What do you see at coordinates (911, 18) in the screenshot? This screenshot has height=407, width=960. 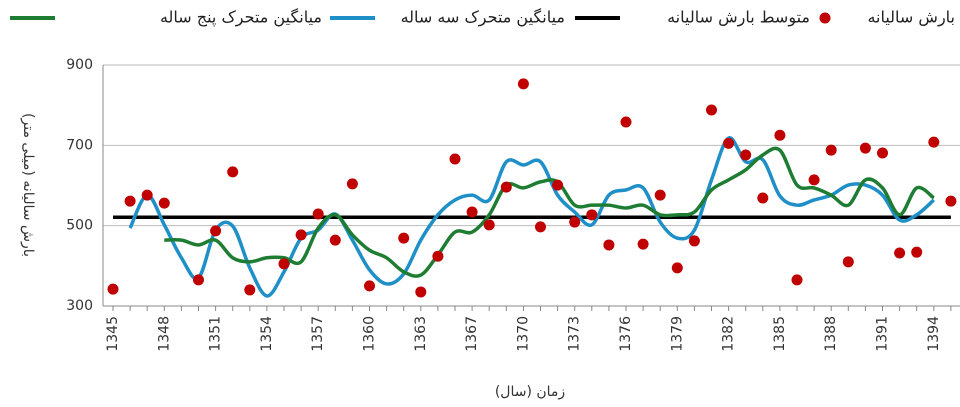 I see `legend-label: بارش سالیانه` at bounding box center [911, 18].